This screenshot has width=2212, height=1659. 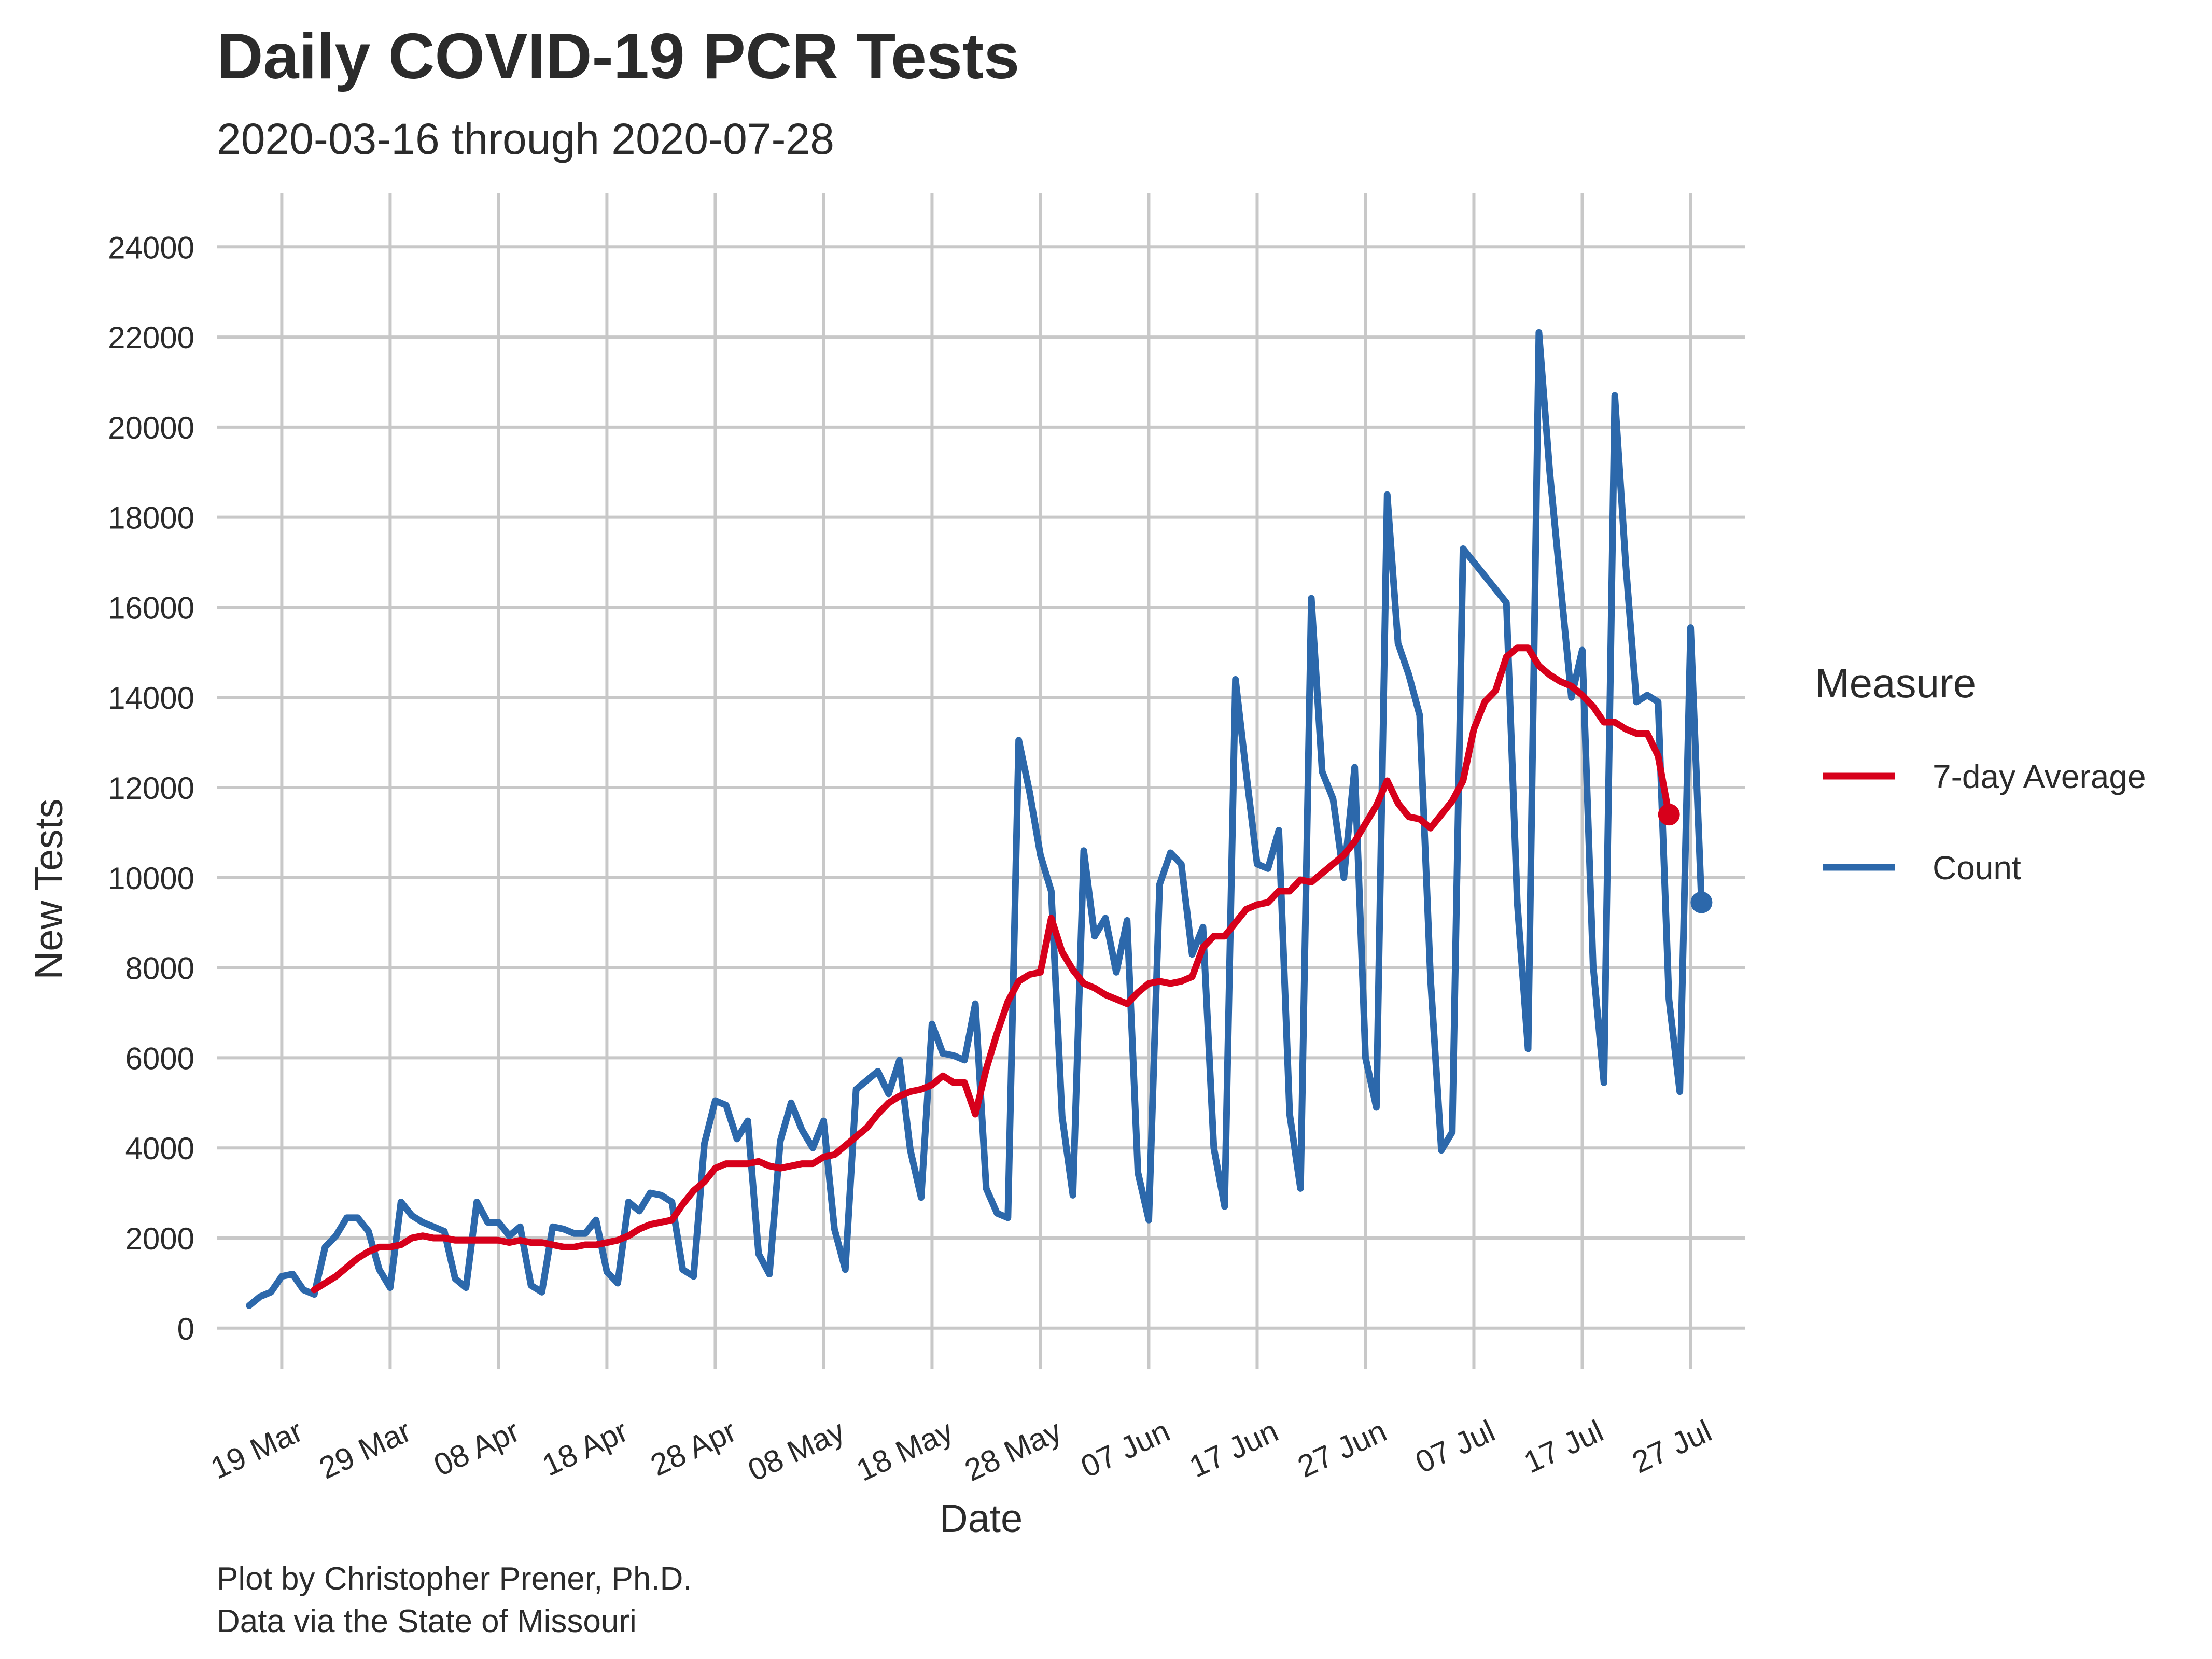 What do you see at coordinates (151, 337) in the screenshot?
I see `y-tick-label: 22000` at bounding box center [151, 337].